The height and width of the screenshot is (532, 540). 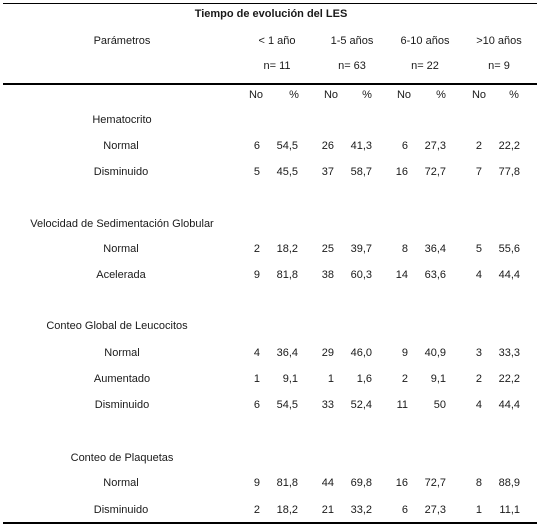 What do you see at coordinates (361, 172) in the screenshot?
I see `cell-percent: 58,7` at bounding box center [361, 172].